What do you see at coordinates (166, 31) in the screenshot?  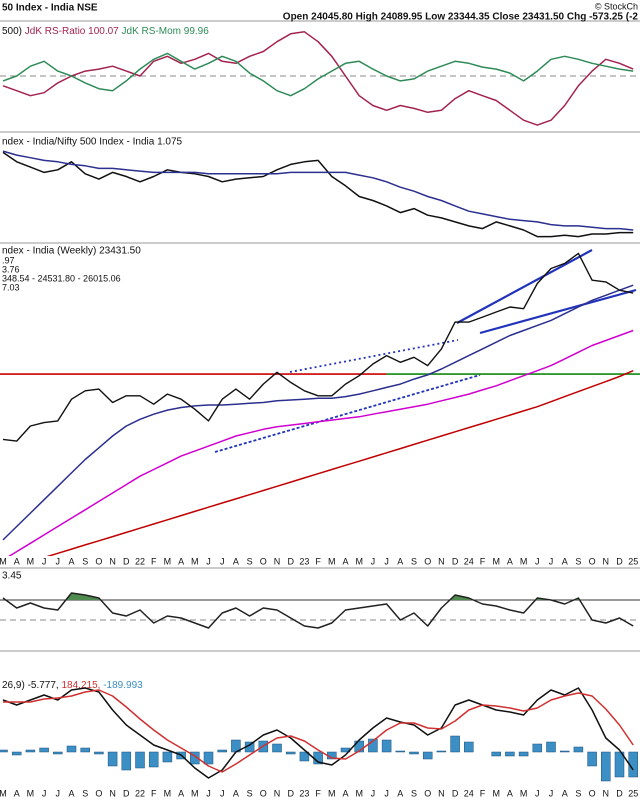 I see `legend-entry: JdK RS-Mom 99.96` at bounding box center [166, 31].